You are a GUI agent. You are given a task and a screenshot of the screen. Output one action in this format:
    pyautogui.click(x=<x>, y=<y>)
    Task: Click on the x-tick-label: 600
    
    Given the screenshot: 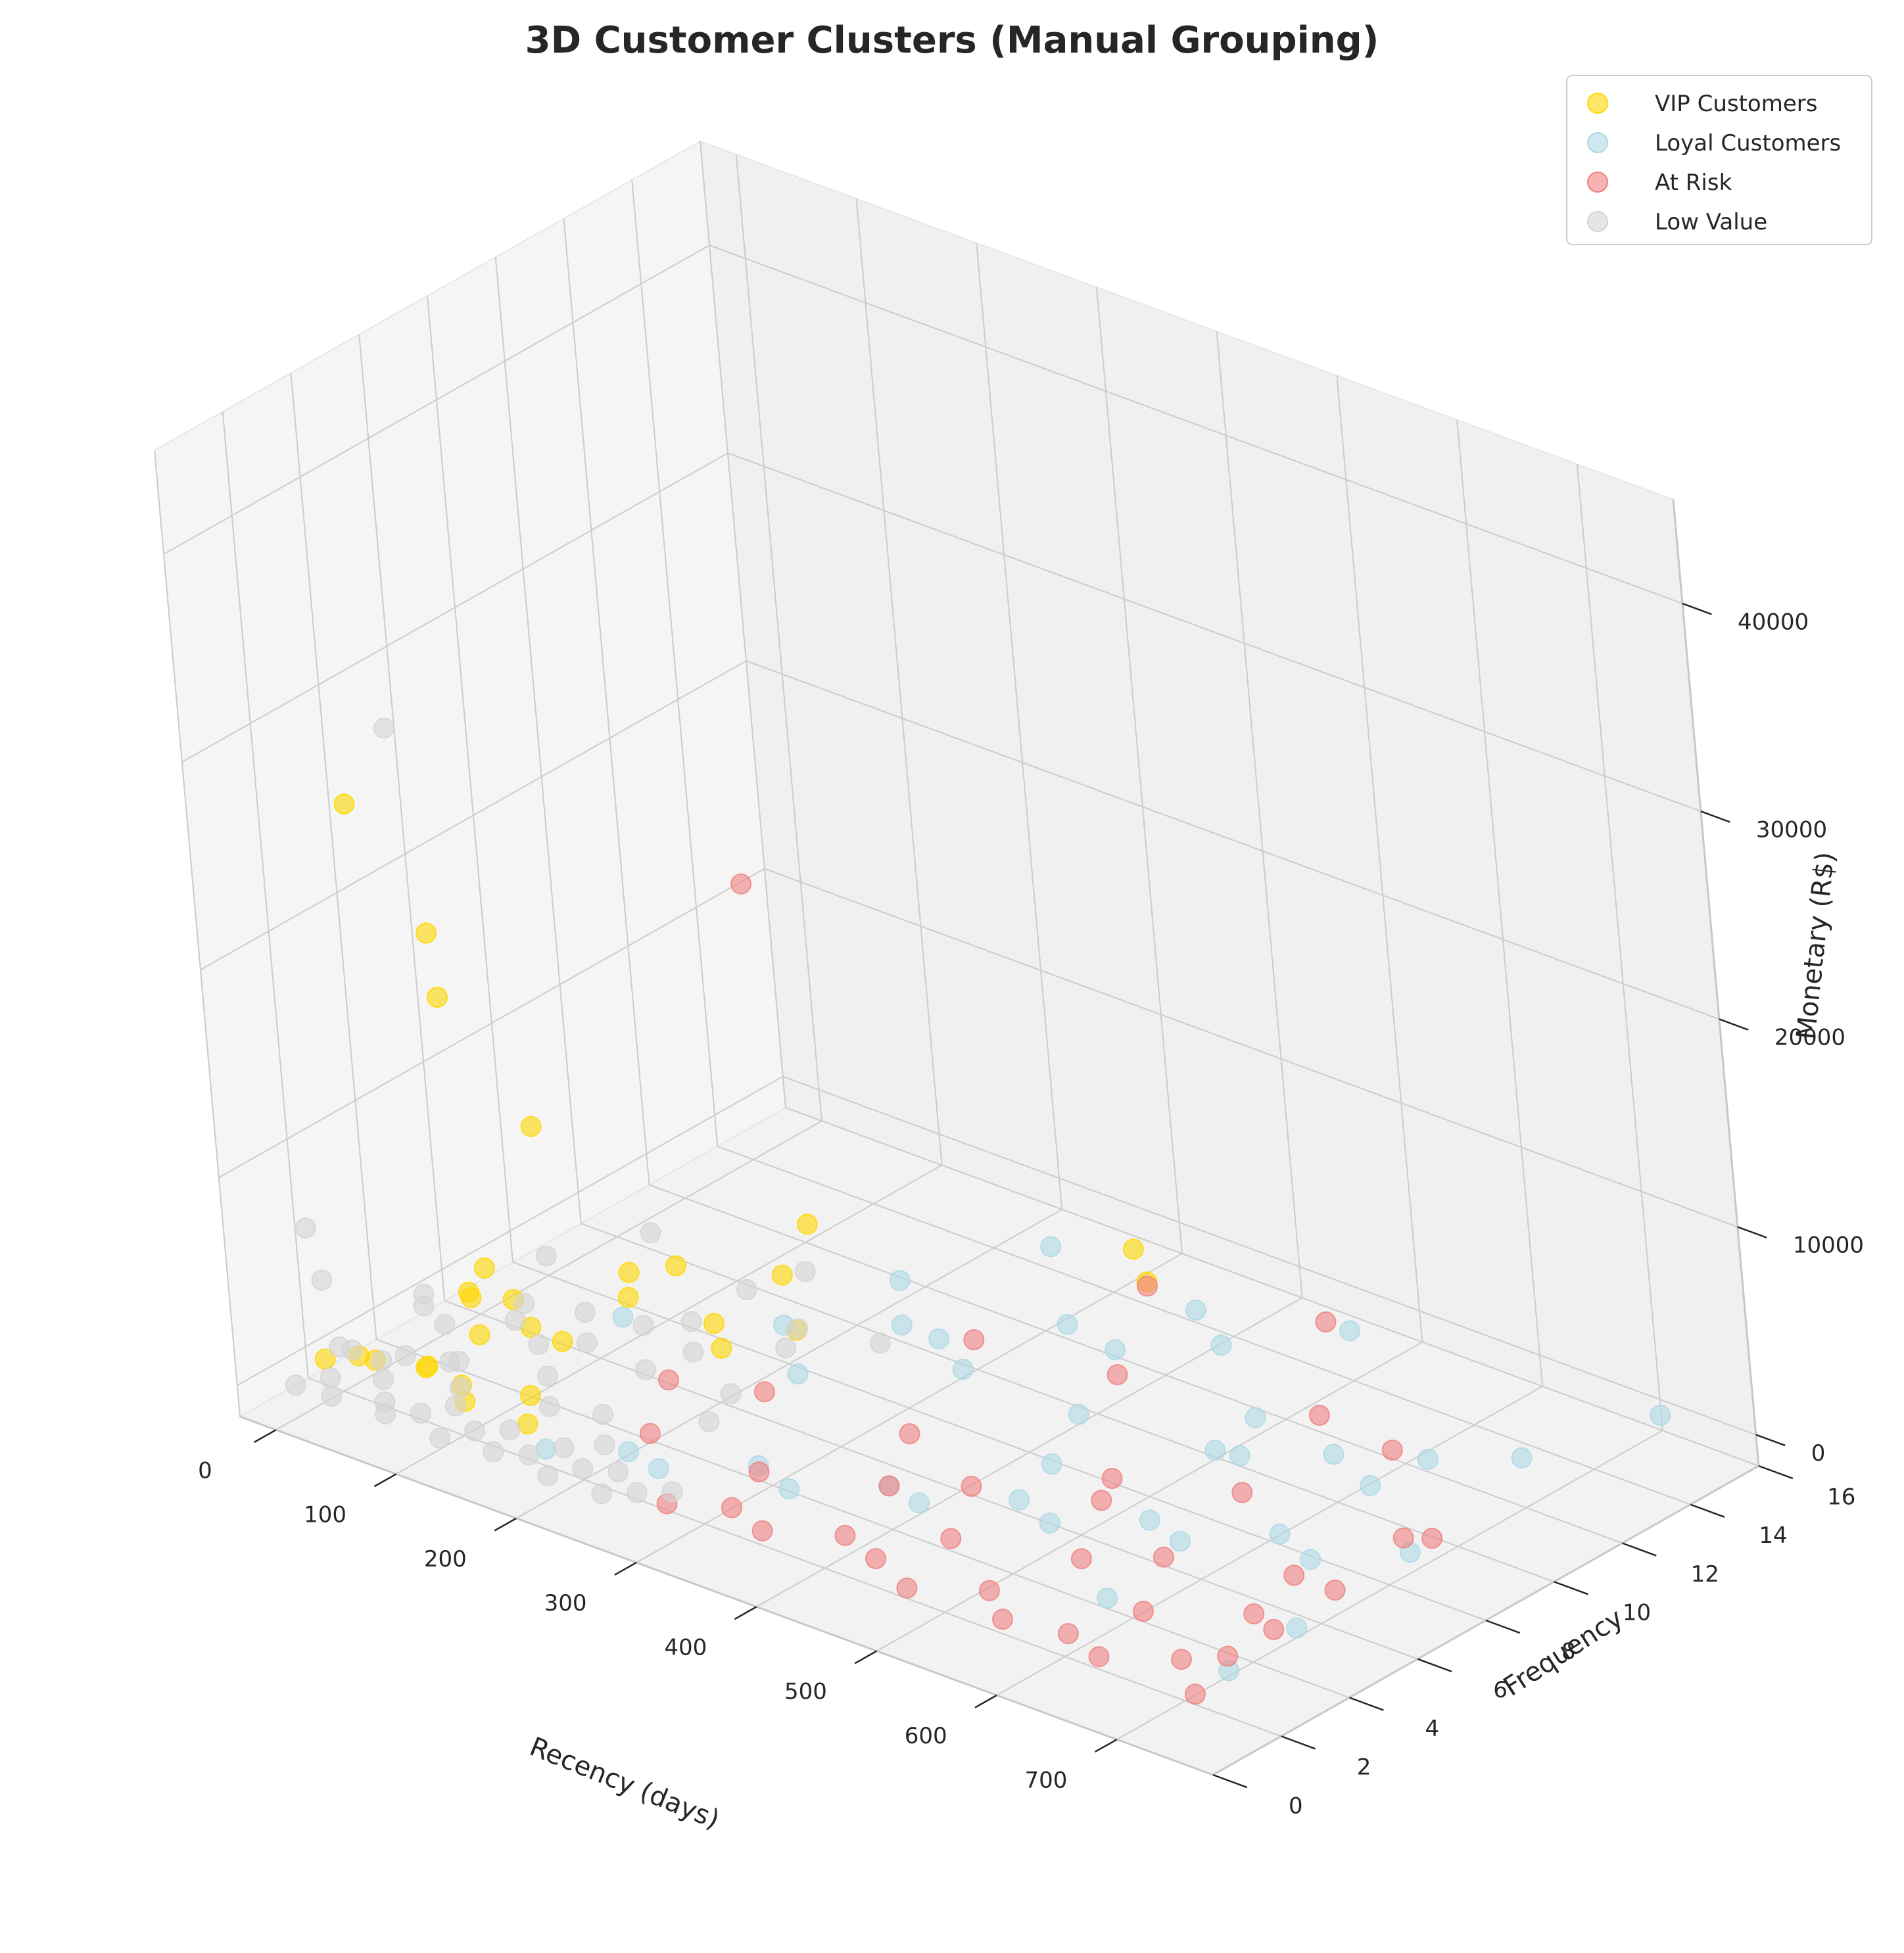 What is the action you would take?
    pyautogui.click(x=926, y=1736)
    